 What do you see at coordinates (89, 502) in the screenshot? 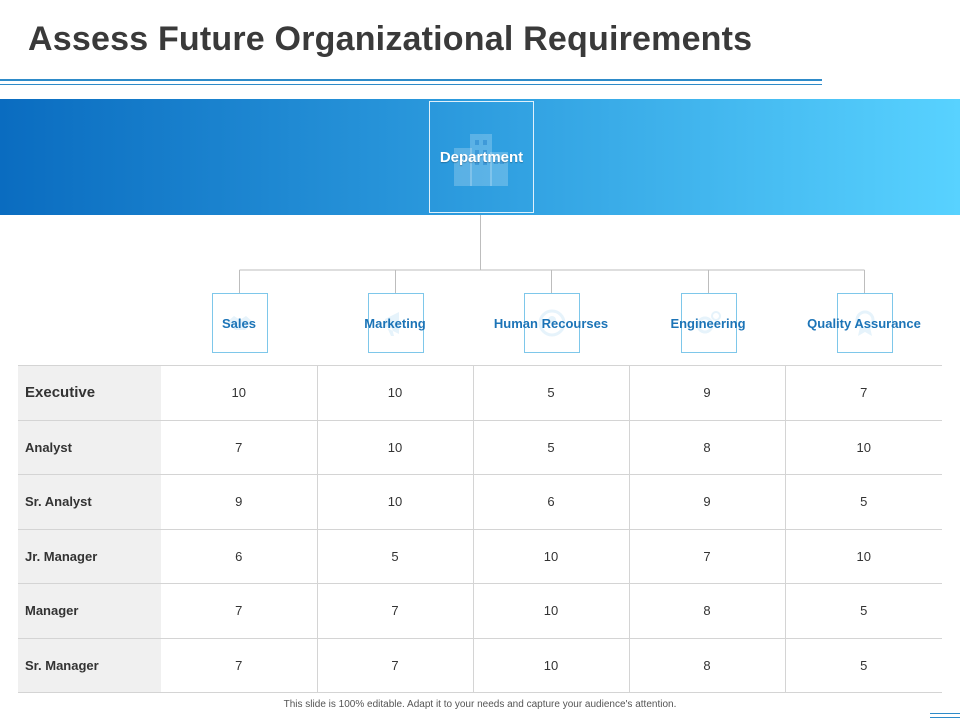
I see `row-label: Sr. Analyst` at bounding box center [89, 502].